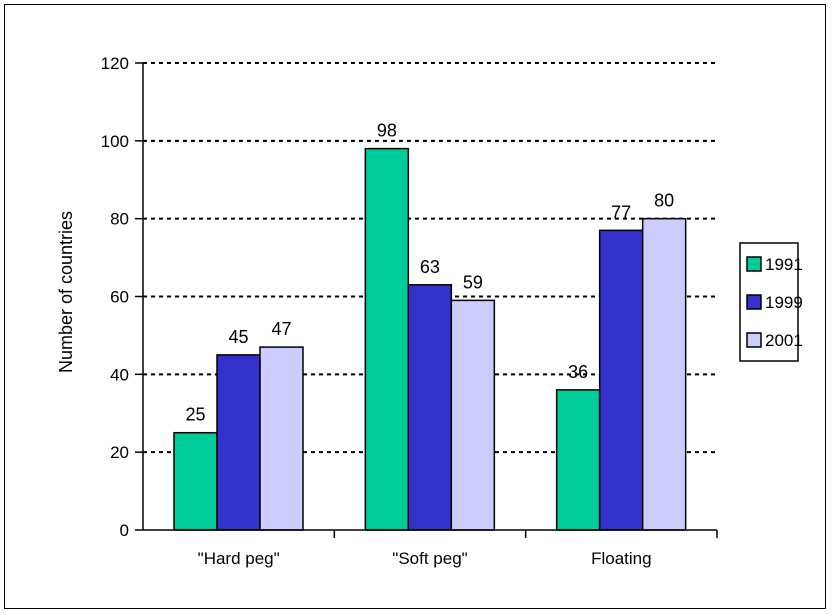 Image resolution: width=832 pixels, height=615 pixels. What do you see at coordinates (784, 264) in the screenshot?
I see `legend-label: 1991` at bounding box center [784, 264].